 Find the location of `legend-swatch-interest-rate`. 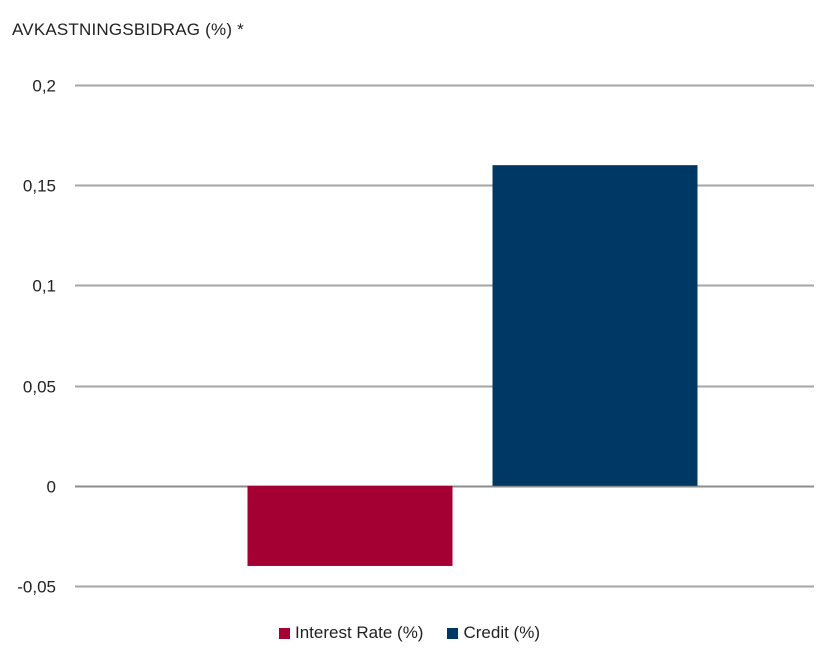

legend-swatch-interest-rate is located at coordinates (284, 633).